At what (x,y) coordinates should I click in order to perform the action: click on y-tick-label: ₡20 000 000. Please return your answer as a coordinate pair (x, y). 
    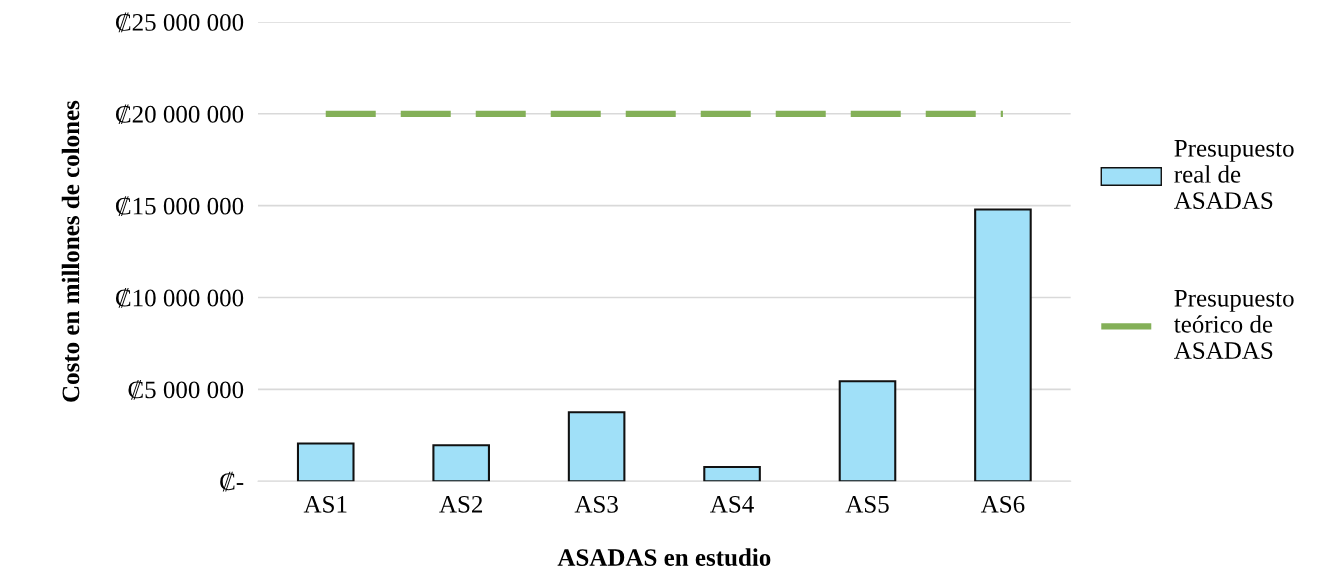
    Looking at the image, I should click on (179, 114).